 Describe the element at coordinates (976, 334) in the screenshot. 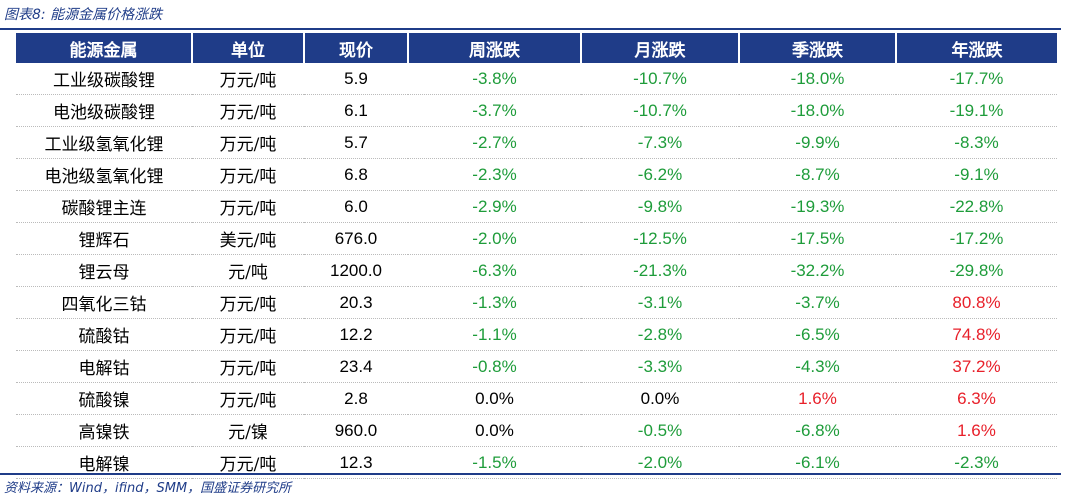

I see `year-change-cell: 74.8%` at that location.